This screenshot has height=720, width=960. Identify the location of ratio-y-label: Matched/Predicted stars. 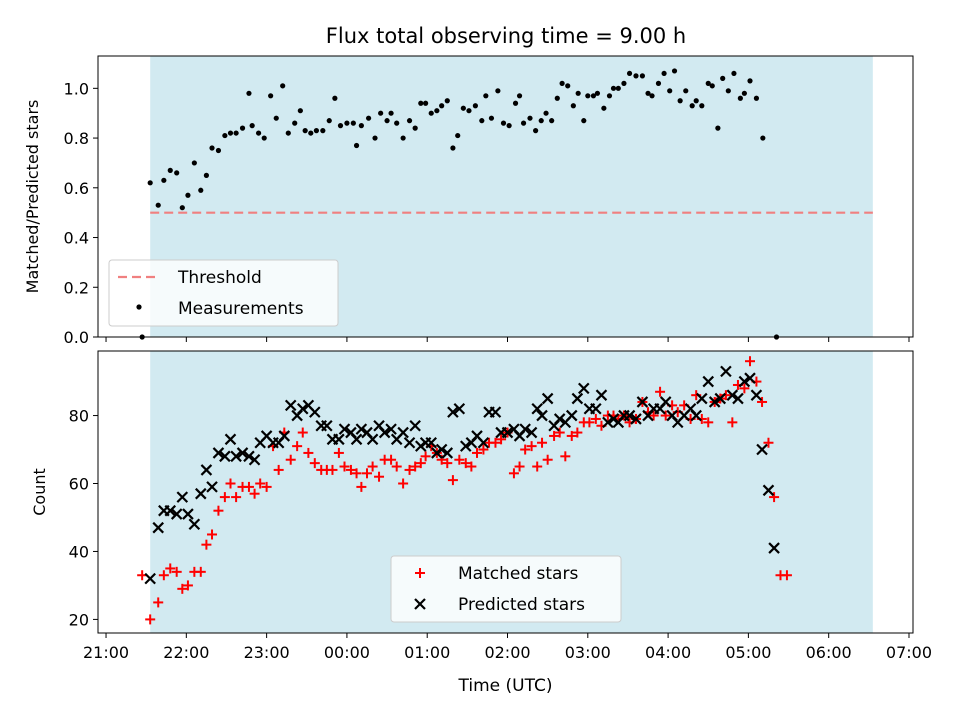
(32, 197).